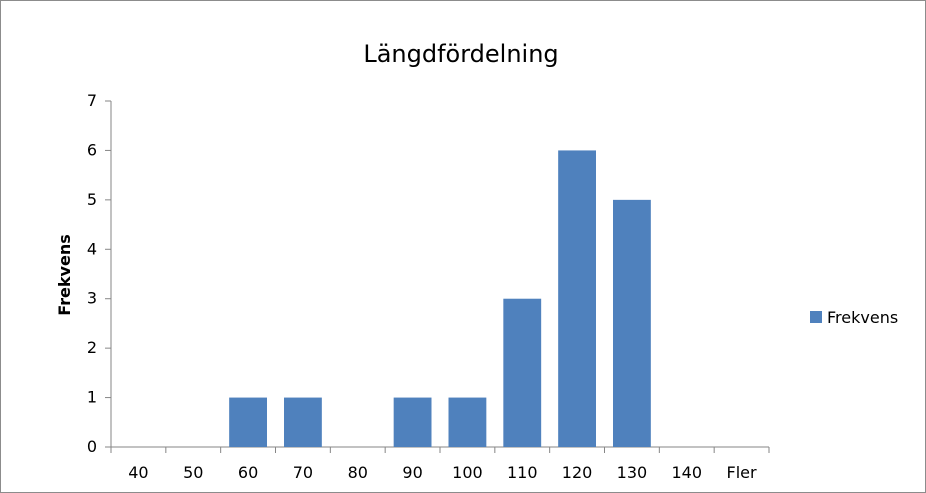 The width and height of the screenshot is (926, 493). What do you see at coordinates (742, 472) in the screenshot?
I see `x-tick-label: Fler` at bounding box center [742, 472].